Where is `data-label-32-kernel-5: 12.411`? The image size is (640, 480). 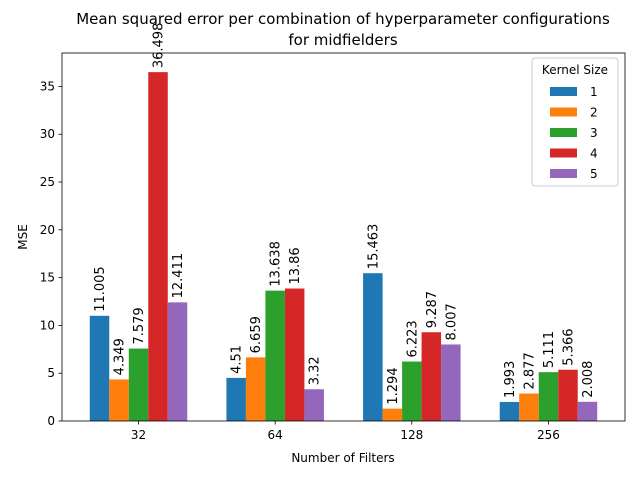 data-label-32-kernel-5: 12.411 is located at coordinates (178, 276).